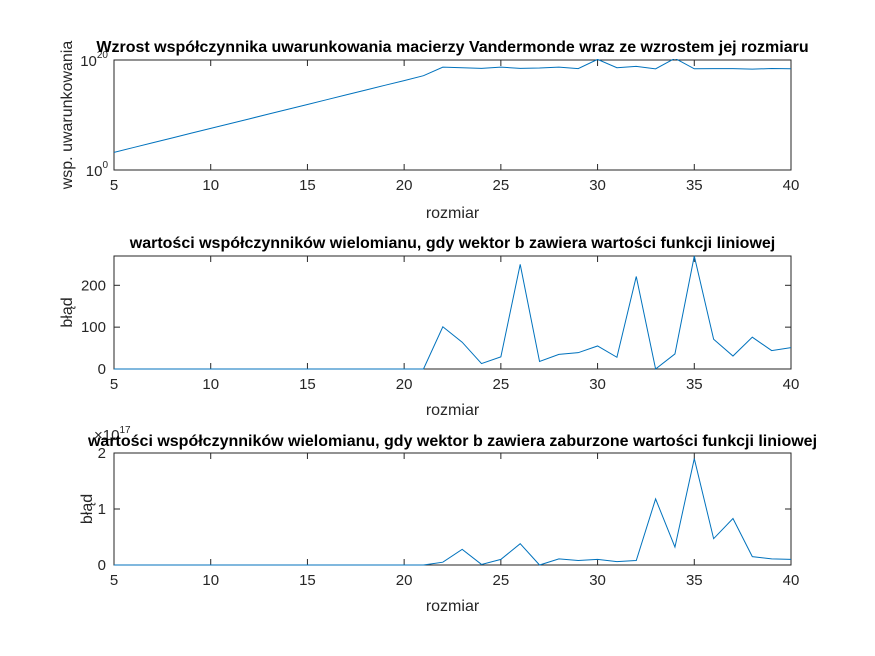 This screenshot has height=656, width=875. Describe the element at coordinates (102, 453) in the screenshot. I see `y-tick-label: 2` at that location.